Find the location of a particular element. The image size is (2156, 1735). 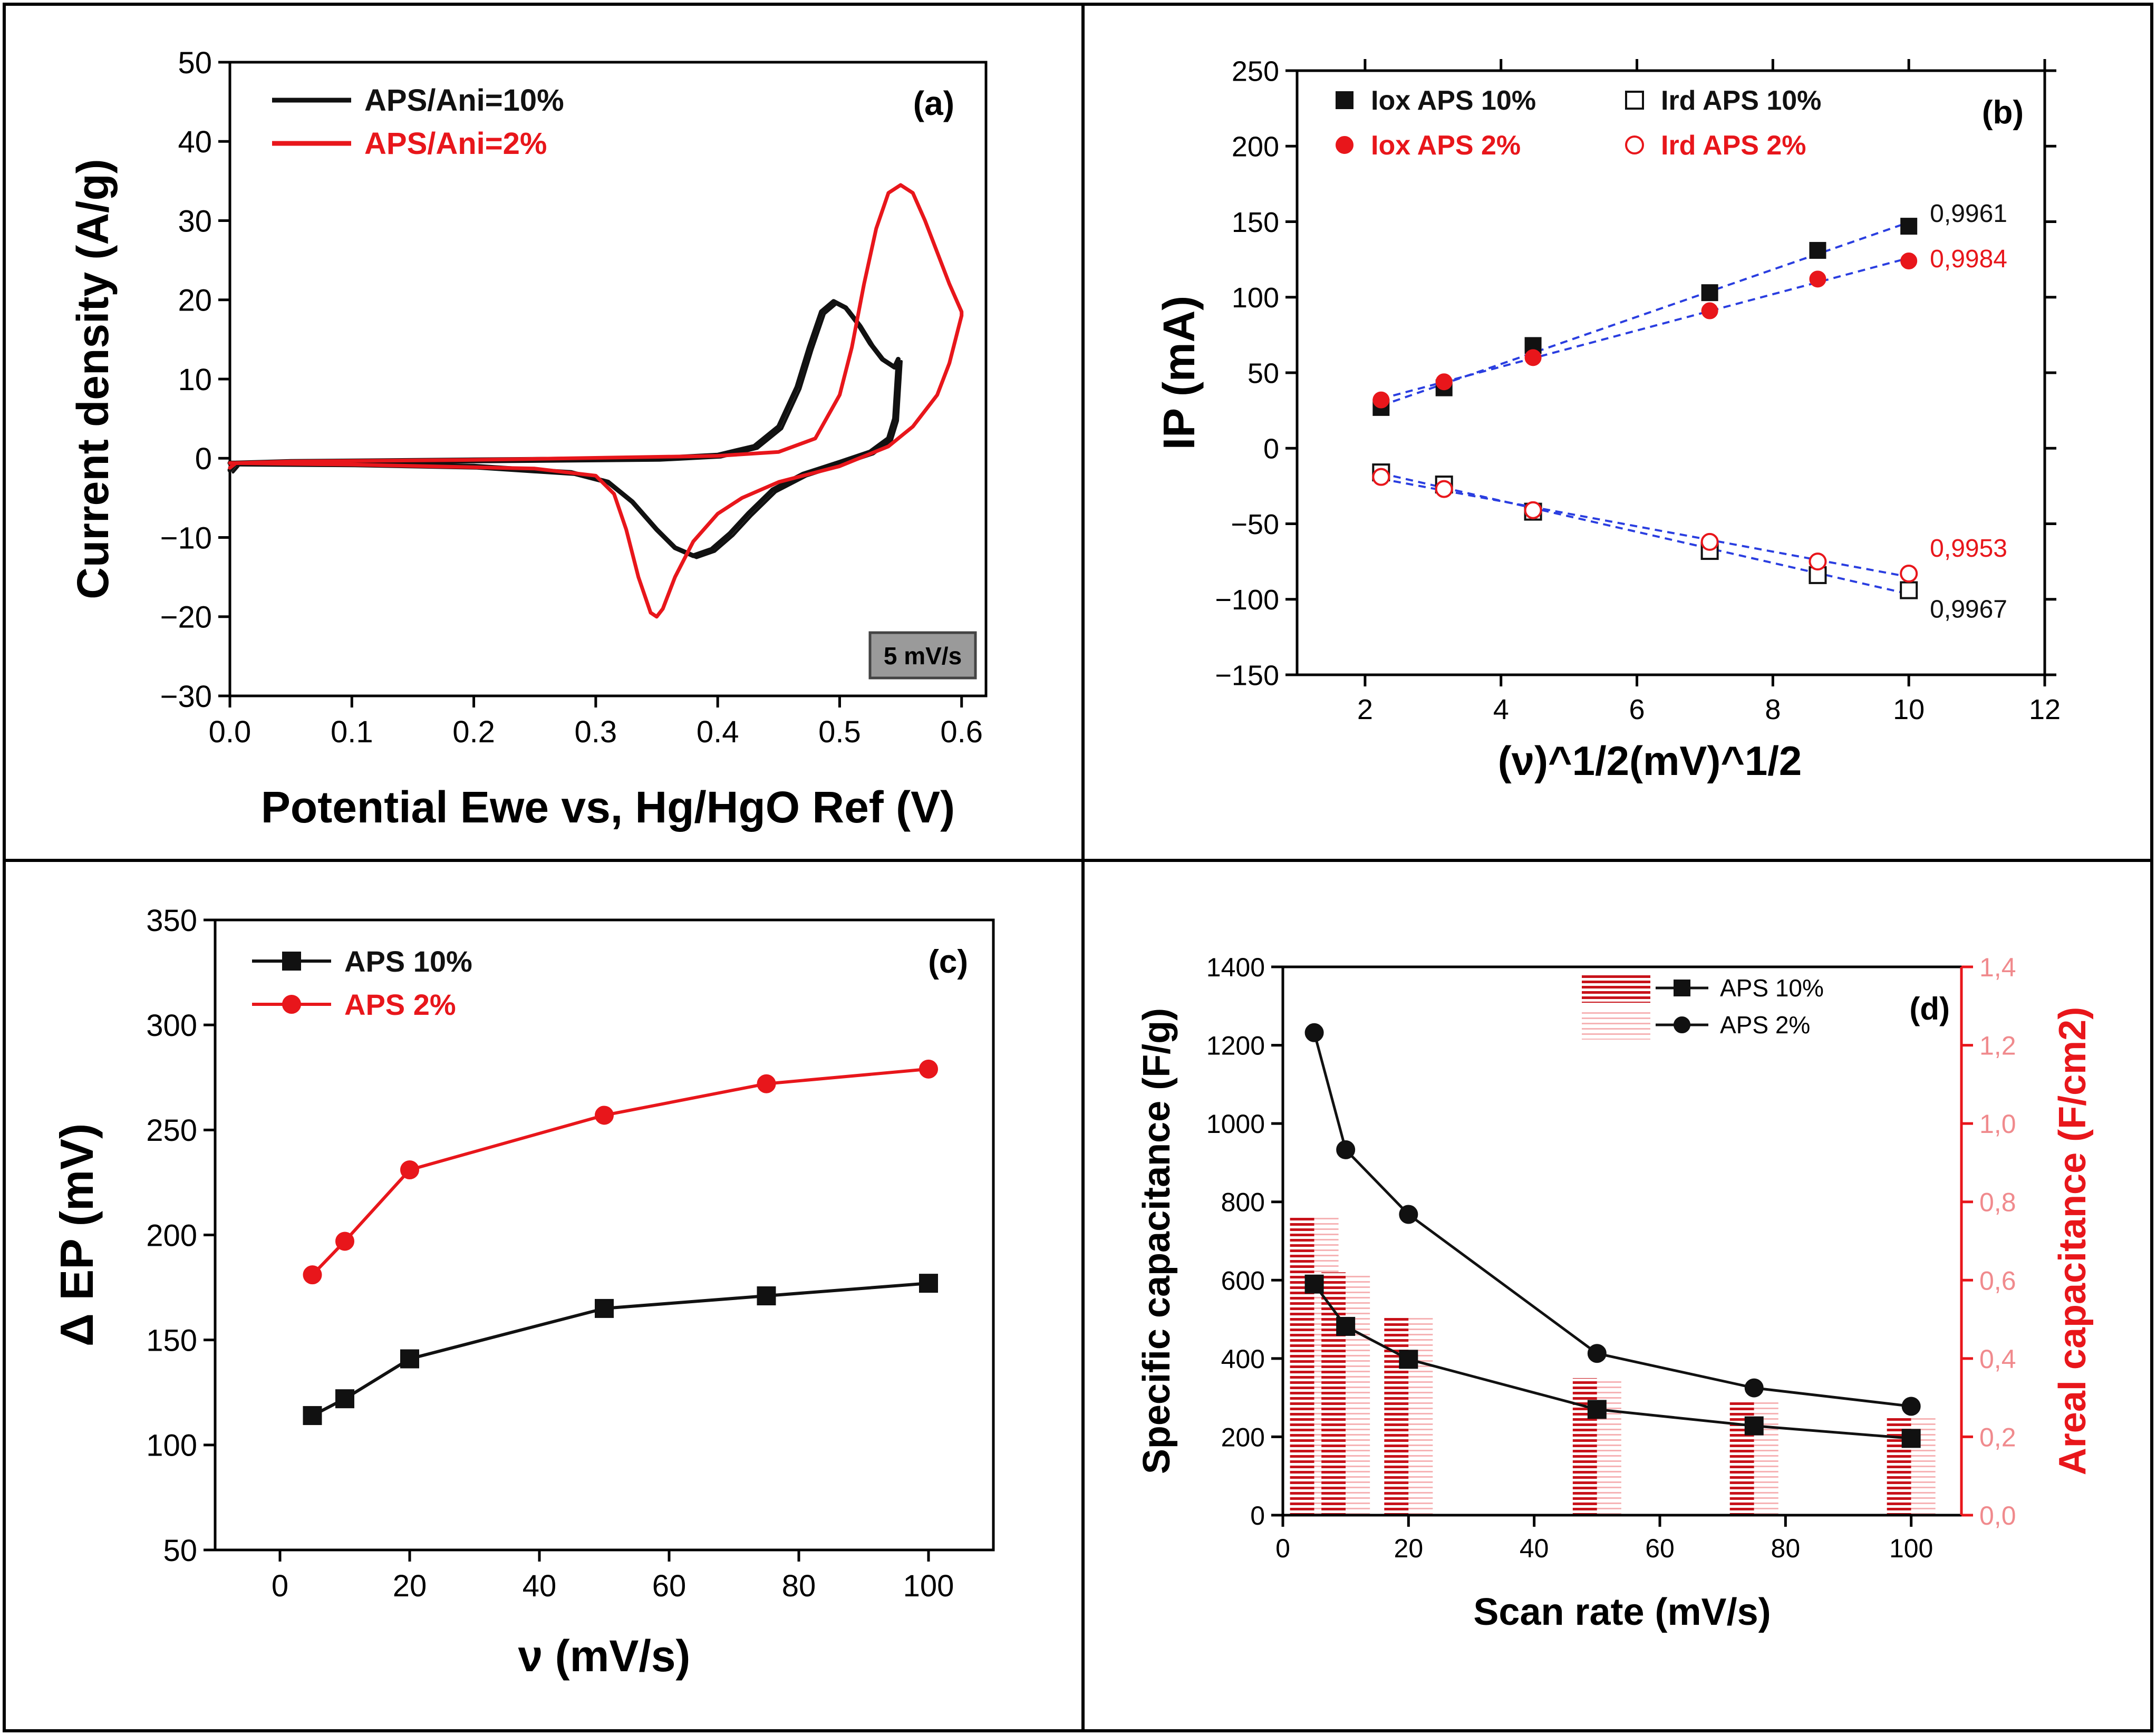

y2-tick-label: 0,2 is located at coordinates (1997, 1437).